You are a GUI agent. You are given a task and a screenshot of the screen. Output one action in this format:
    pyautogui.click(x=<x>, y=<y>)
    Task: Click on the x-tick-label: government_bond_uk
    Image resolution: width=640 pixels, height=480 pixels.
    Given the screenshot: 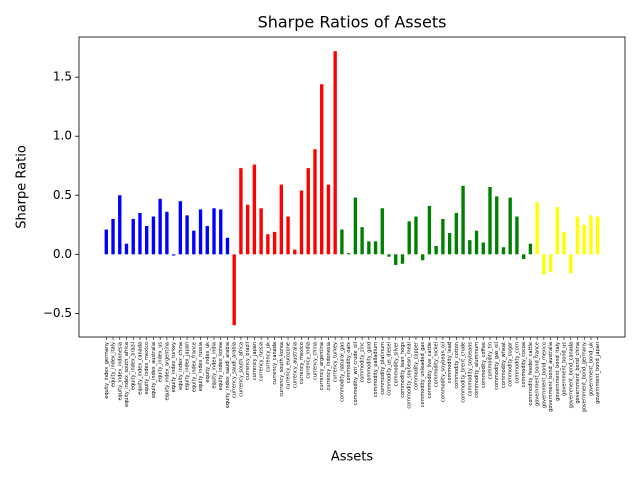 What is the action you would take?
    pyautogui.click(x=591, y=369)
    